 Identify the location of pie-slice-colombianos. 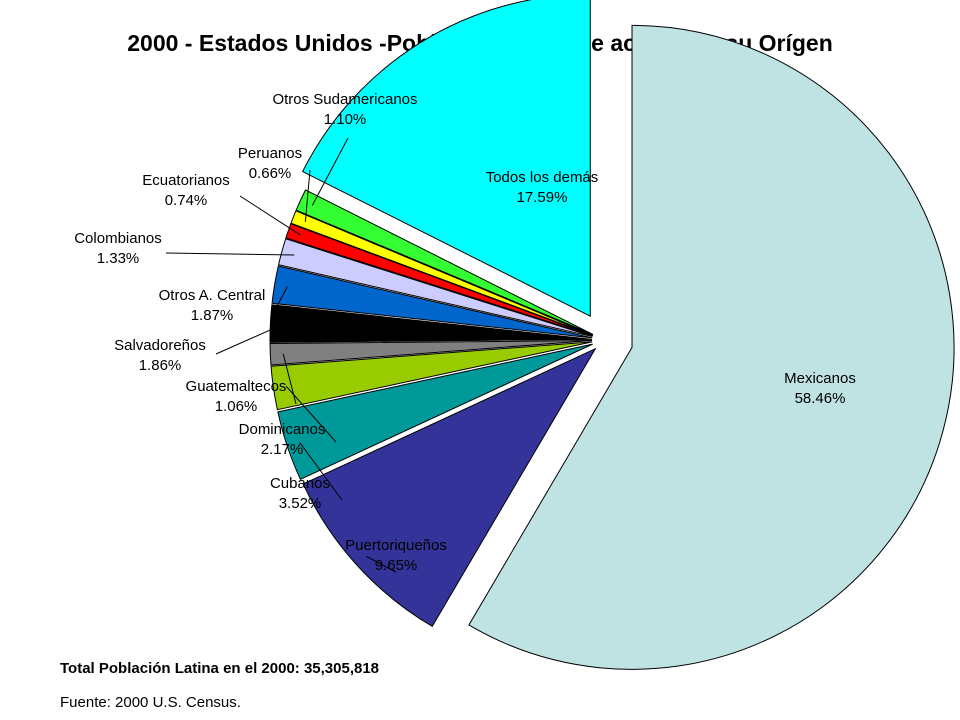
(435, 288).